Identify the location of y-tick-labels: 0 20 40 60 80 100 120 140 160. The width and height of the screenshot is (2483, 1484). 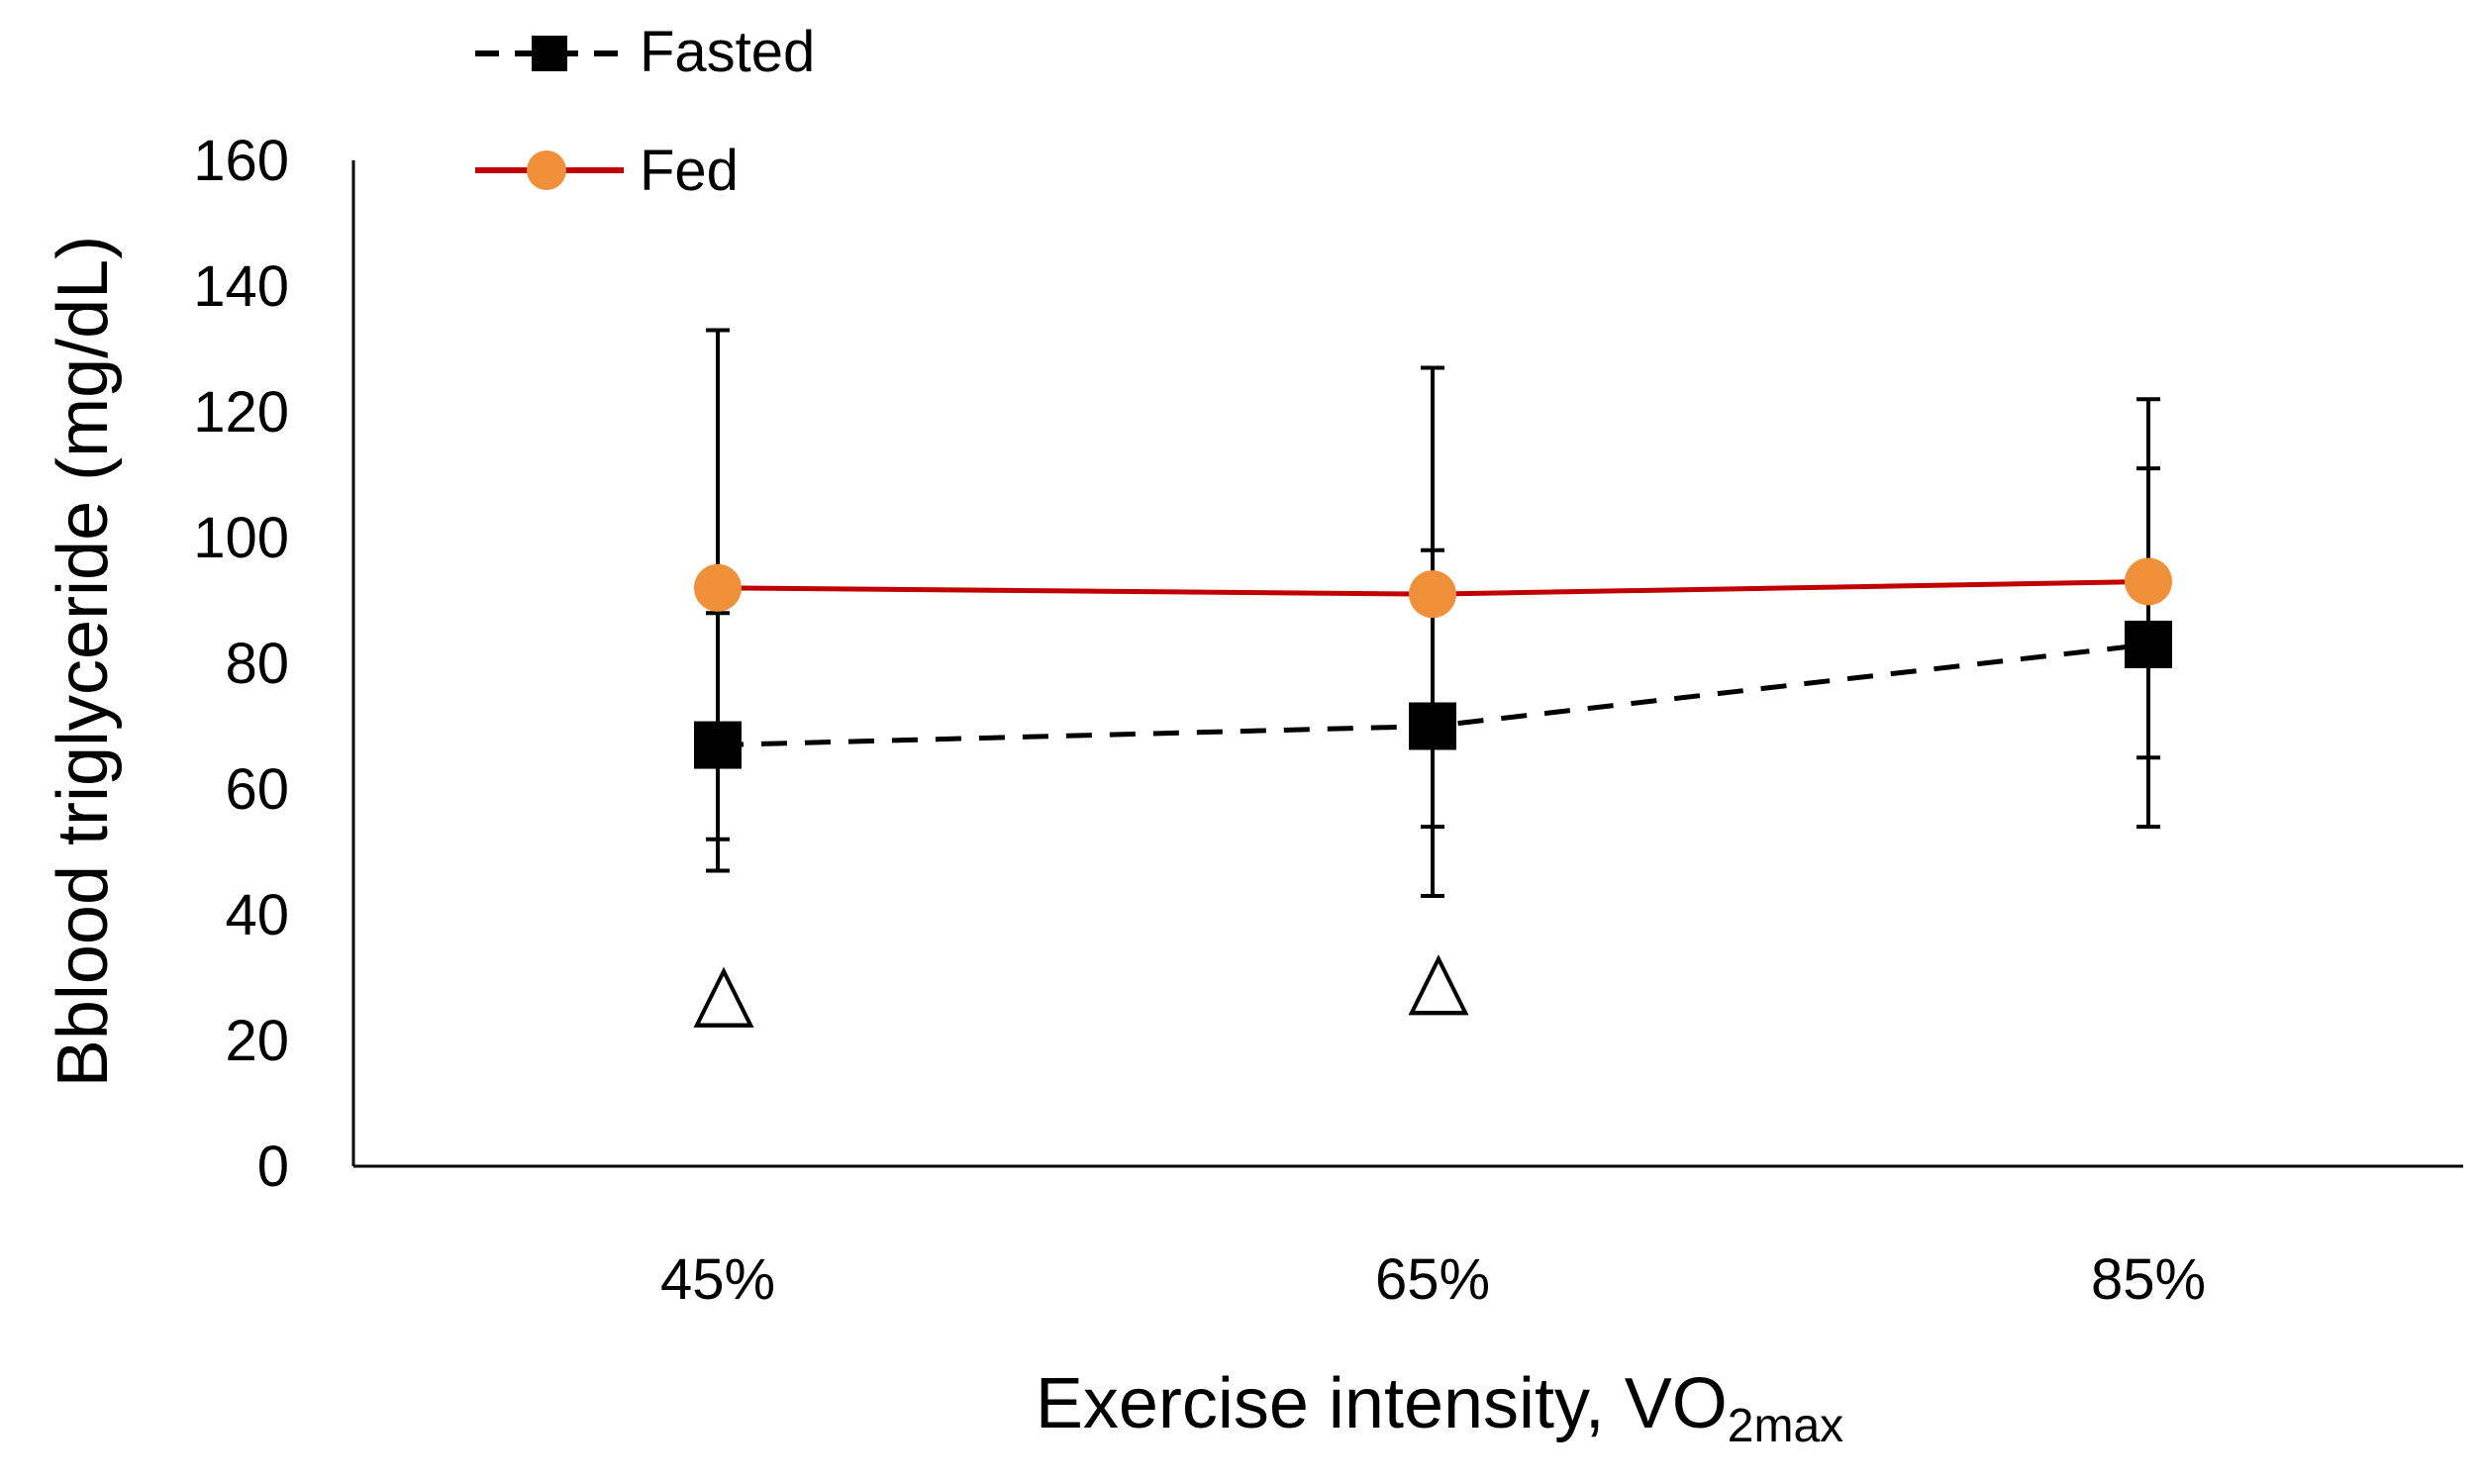
(241, 664).